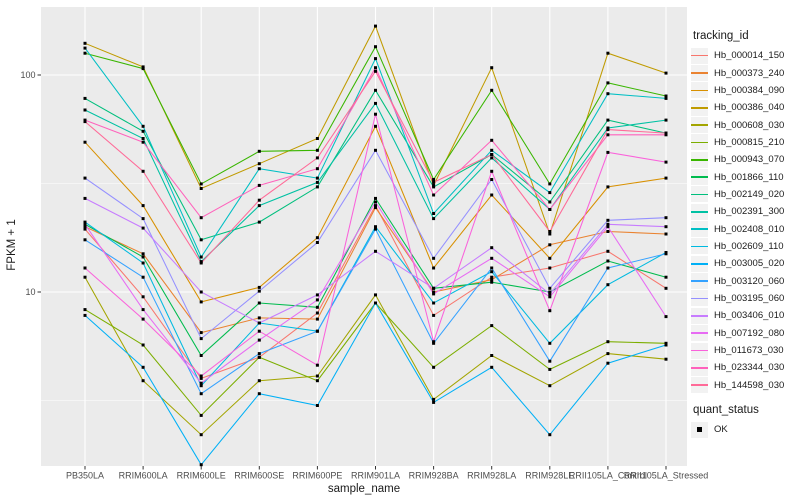 The width and height of the screenshot is (800, 500). What do you see at coordinates (27, 75) in the screenshot?
I see `y-tick-label: 100` at bounding box center [27, 75].